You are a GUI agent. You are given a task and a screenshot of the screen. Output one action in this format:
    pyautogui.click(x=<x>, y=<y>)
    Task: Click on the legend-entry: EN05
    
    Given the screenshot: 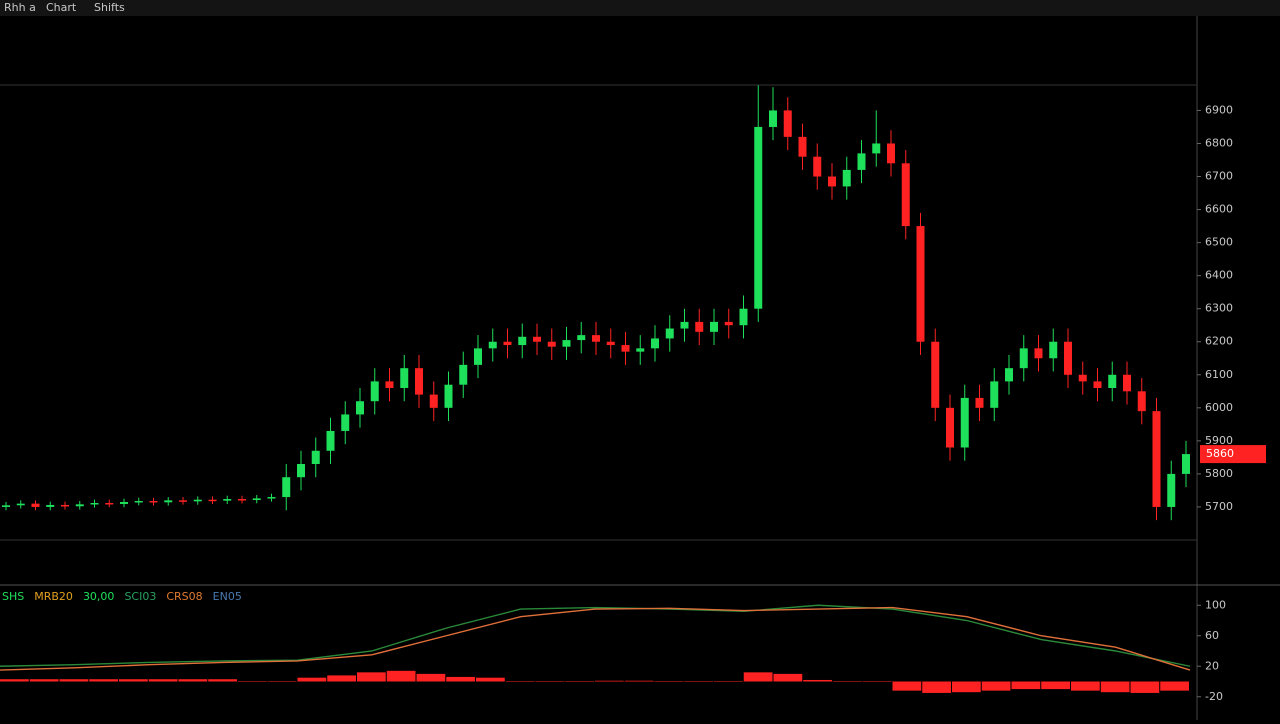 What is the action you would take?
    pyautogui.click(x=227, y=596)
    